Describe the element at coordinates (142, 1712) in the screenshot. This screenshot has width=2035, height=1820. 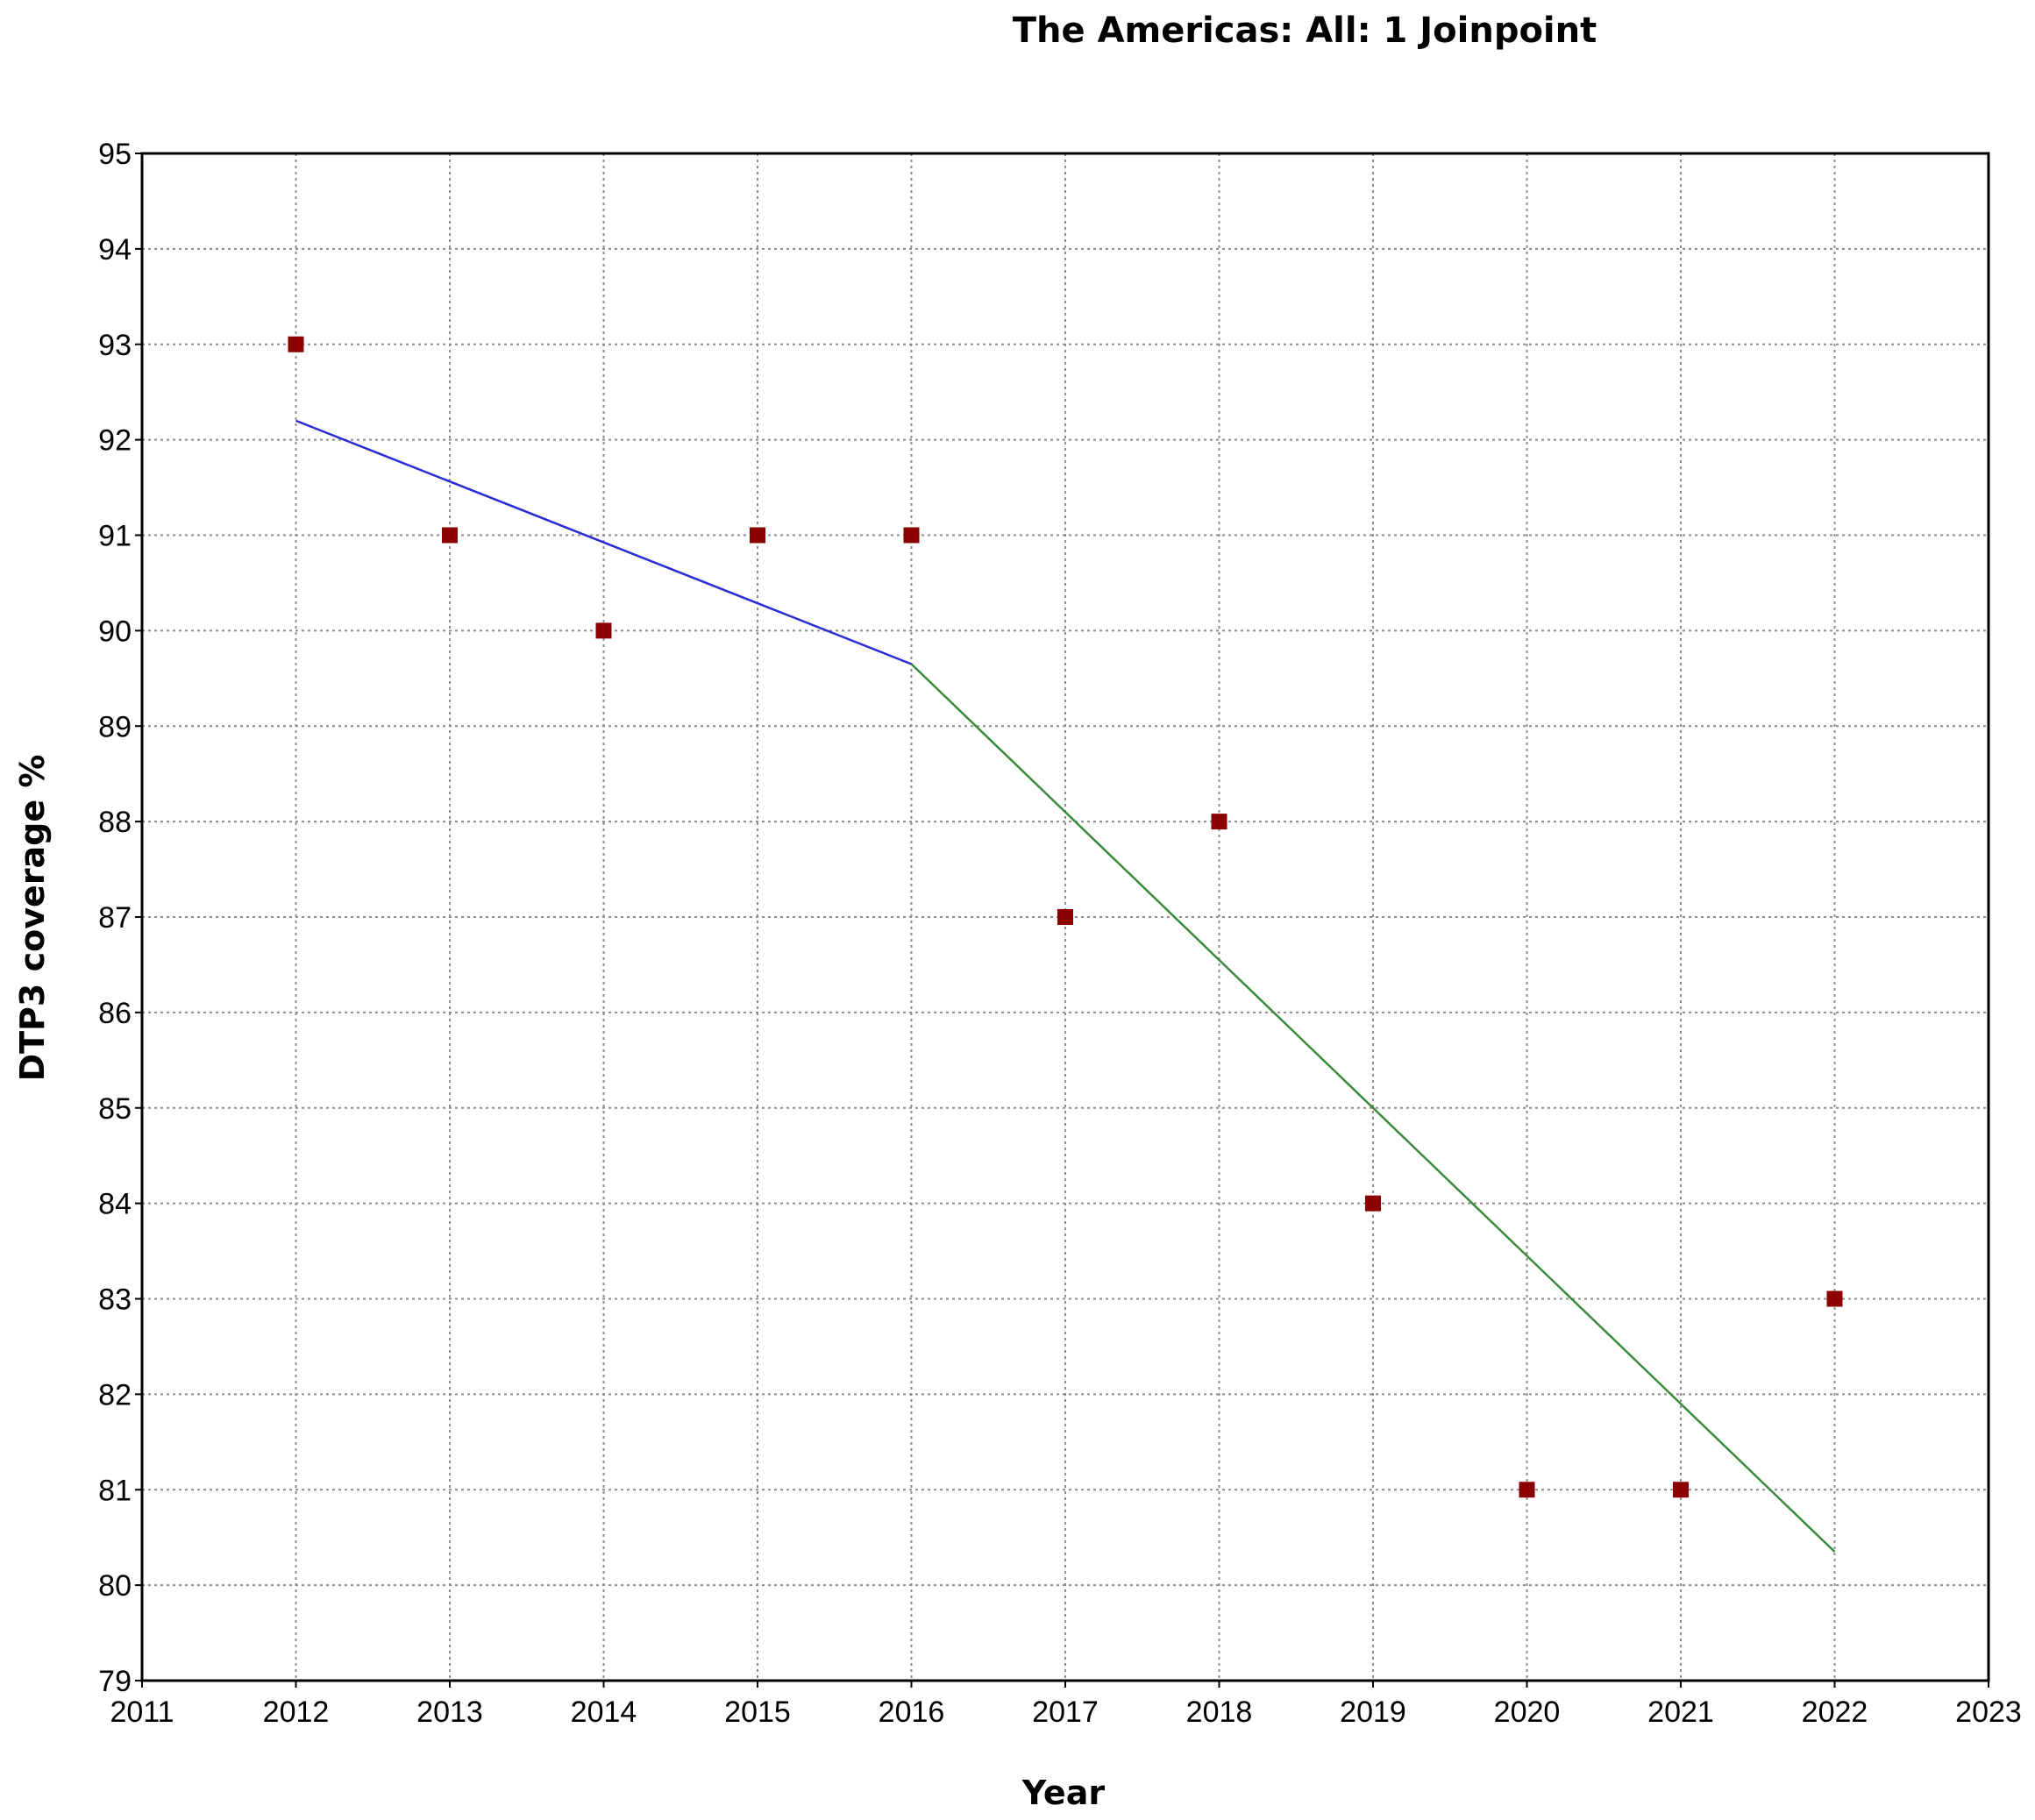
I see `x-tick-label: 2011` at that location.